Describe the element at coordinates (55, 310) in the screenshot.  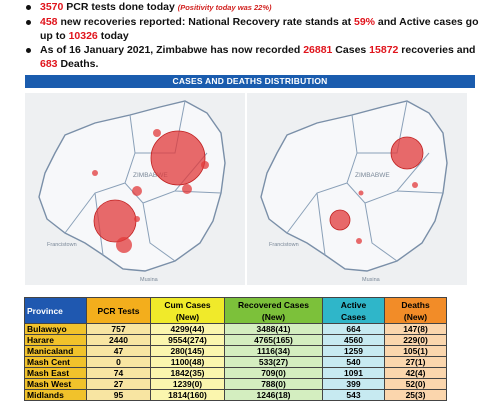
I see `header-province: Province` at that location.